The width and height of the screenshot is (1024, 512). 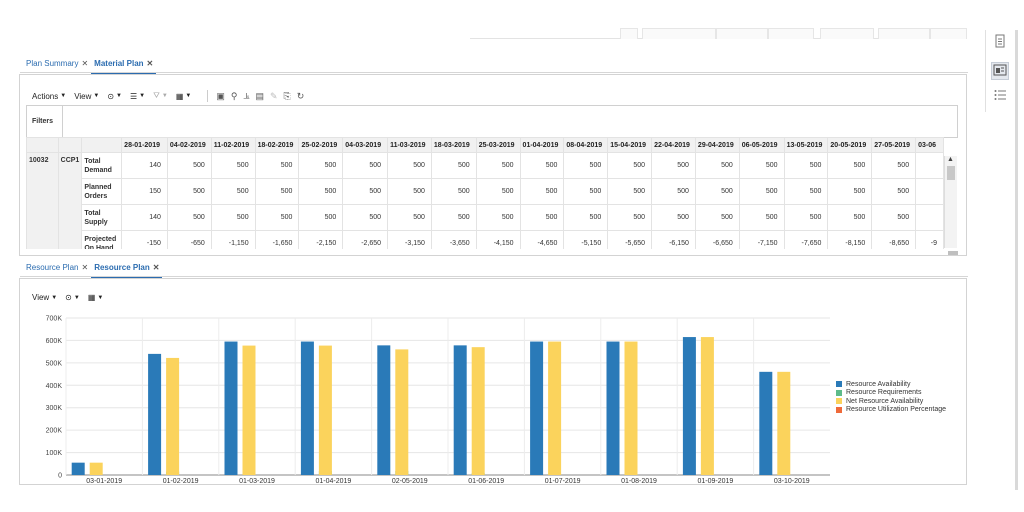 I want to click on value-cell: -2,650, so click(x=365, y=239).